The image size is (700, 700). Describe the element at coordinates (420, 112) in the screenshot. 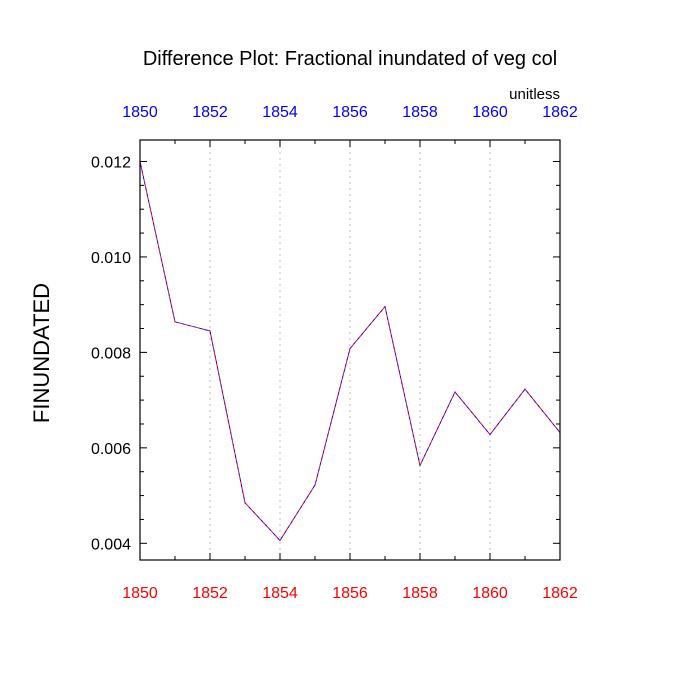

I see `x-tick-label-top: 1858` at that location.